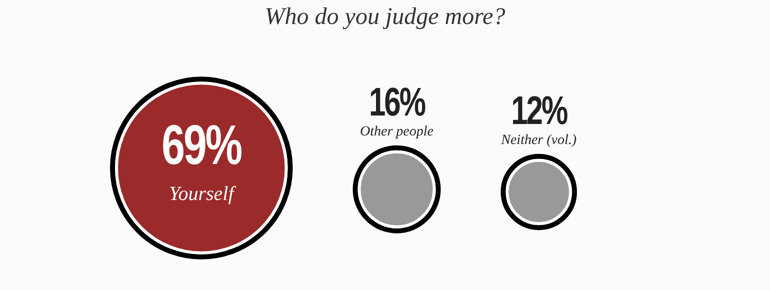  Describe the element at coordinates (385, 17) in the screenshot. I see `text: Who do you judge more?` at that location.